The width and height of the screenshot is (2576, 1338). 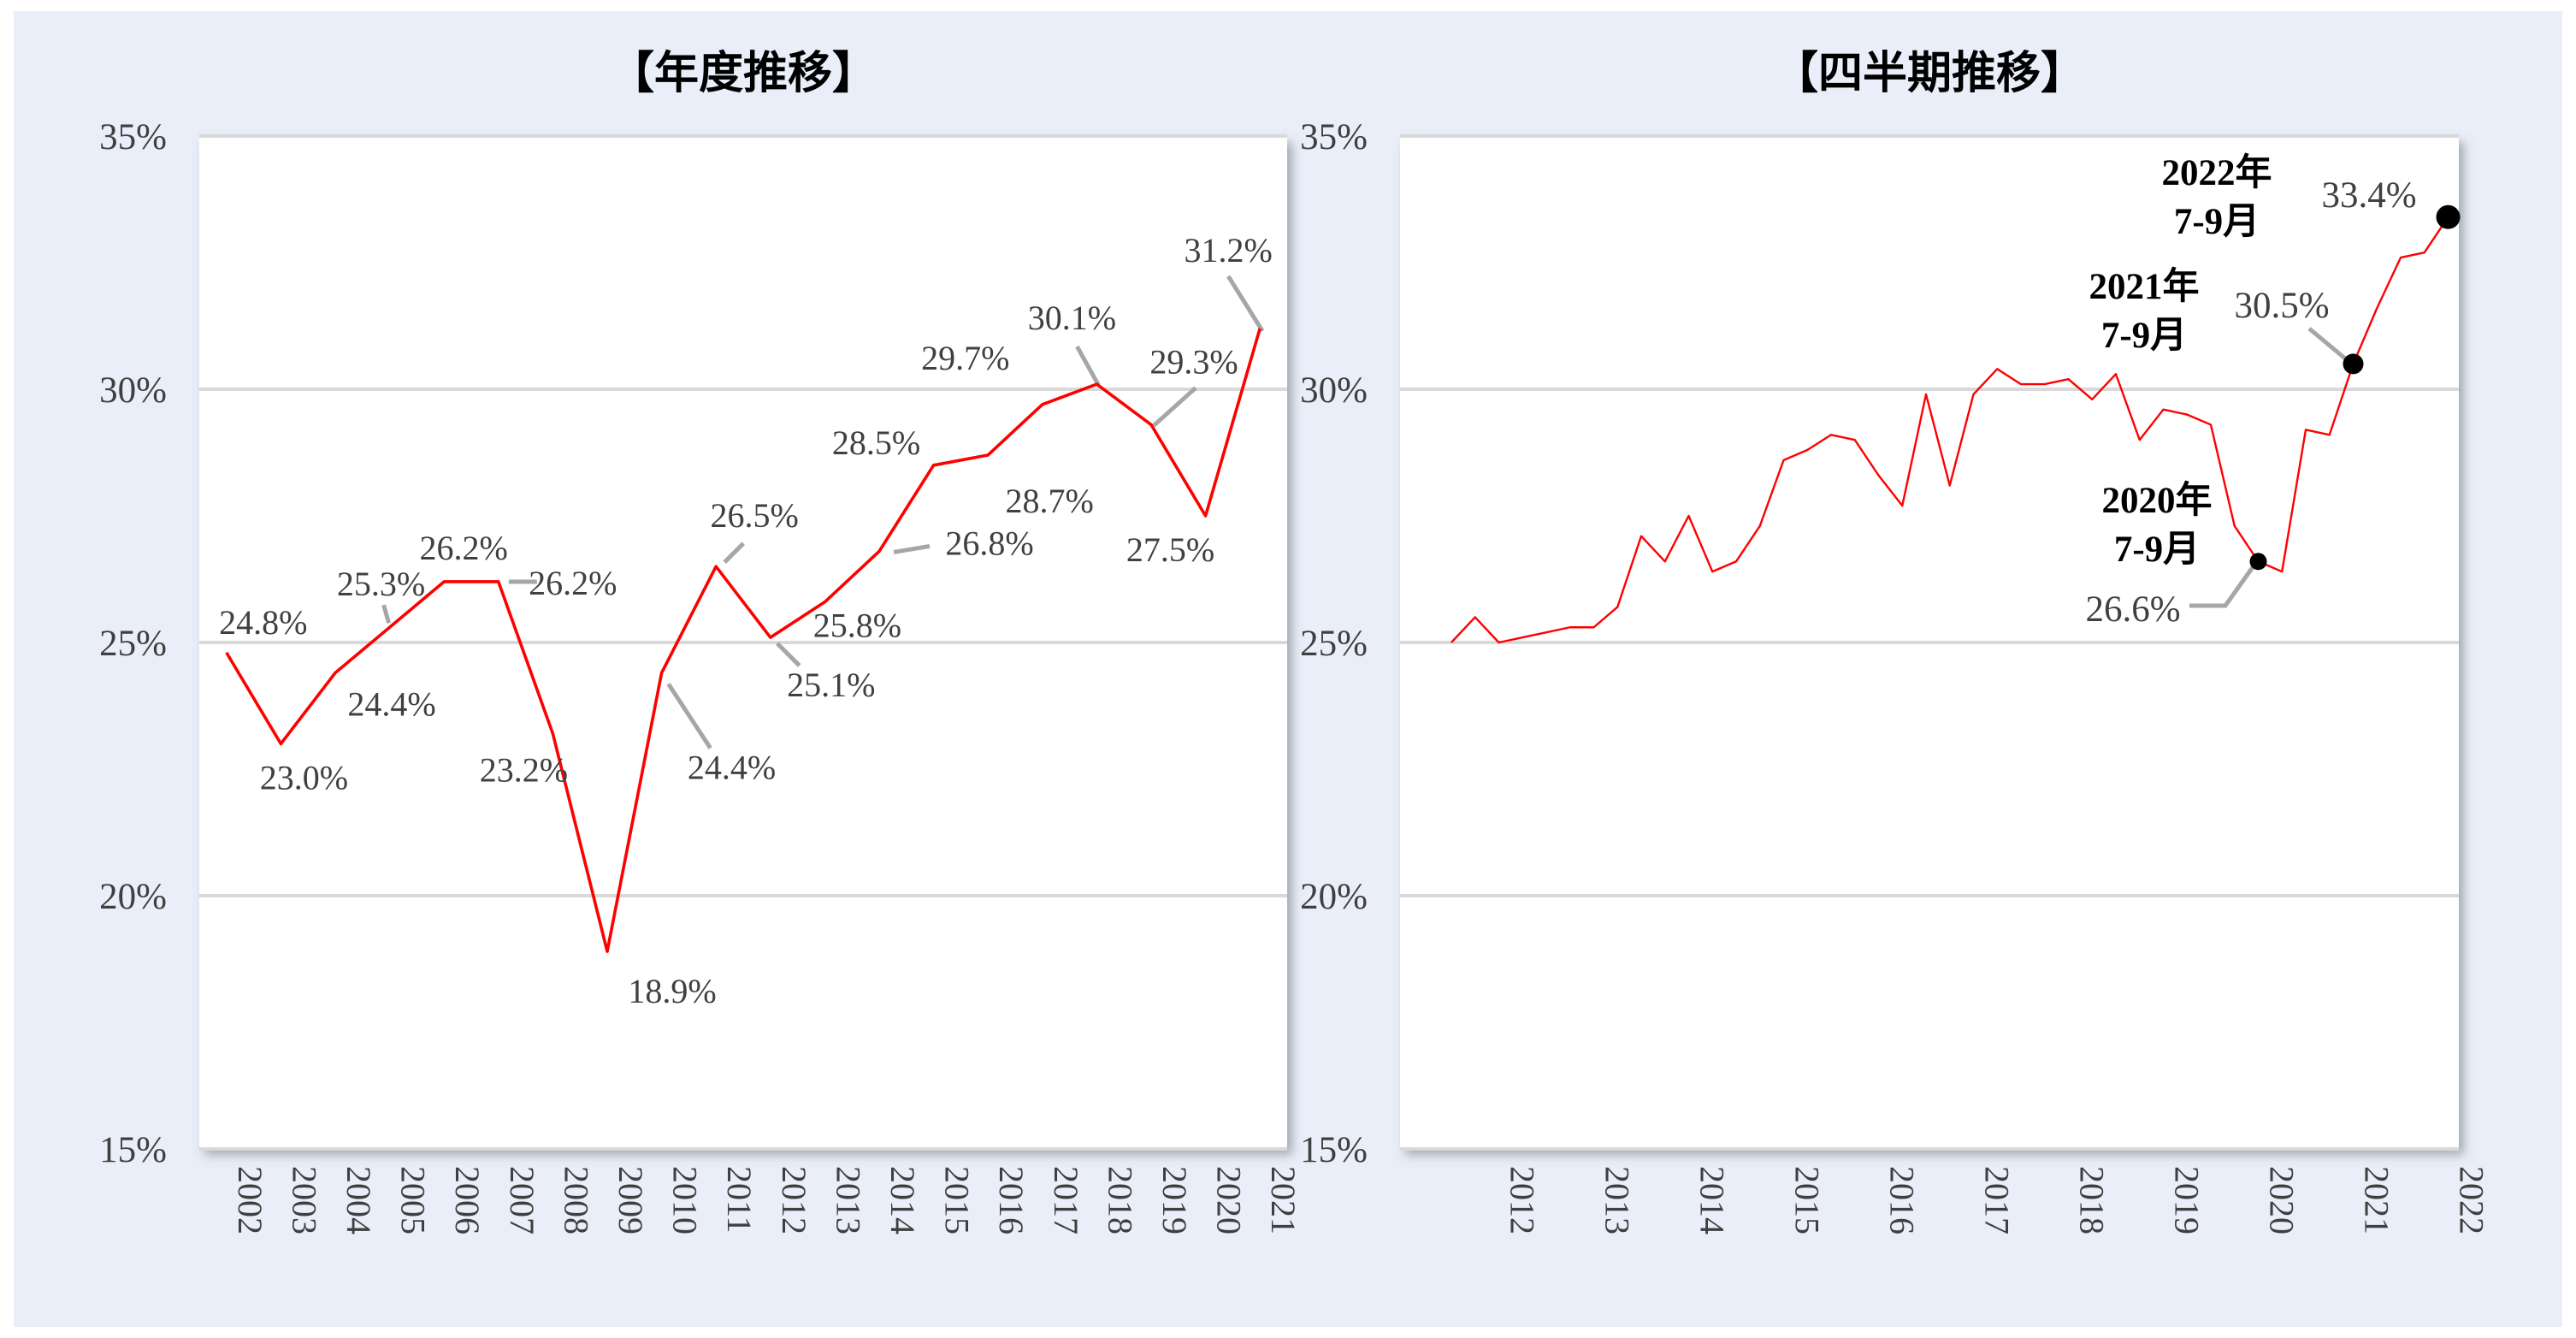 I want to click on annotation-value-label: 30.5%, so click(x=2281, y=306).